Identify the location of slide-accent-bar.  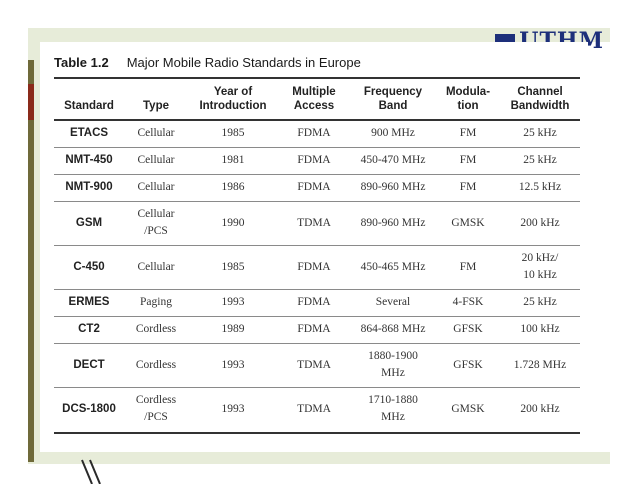
(31, 261).